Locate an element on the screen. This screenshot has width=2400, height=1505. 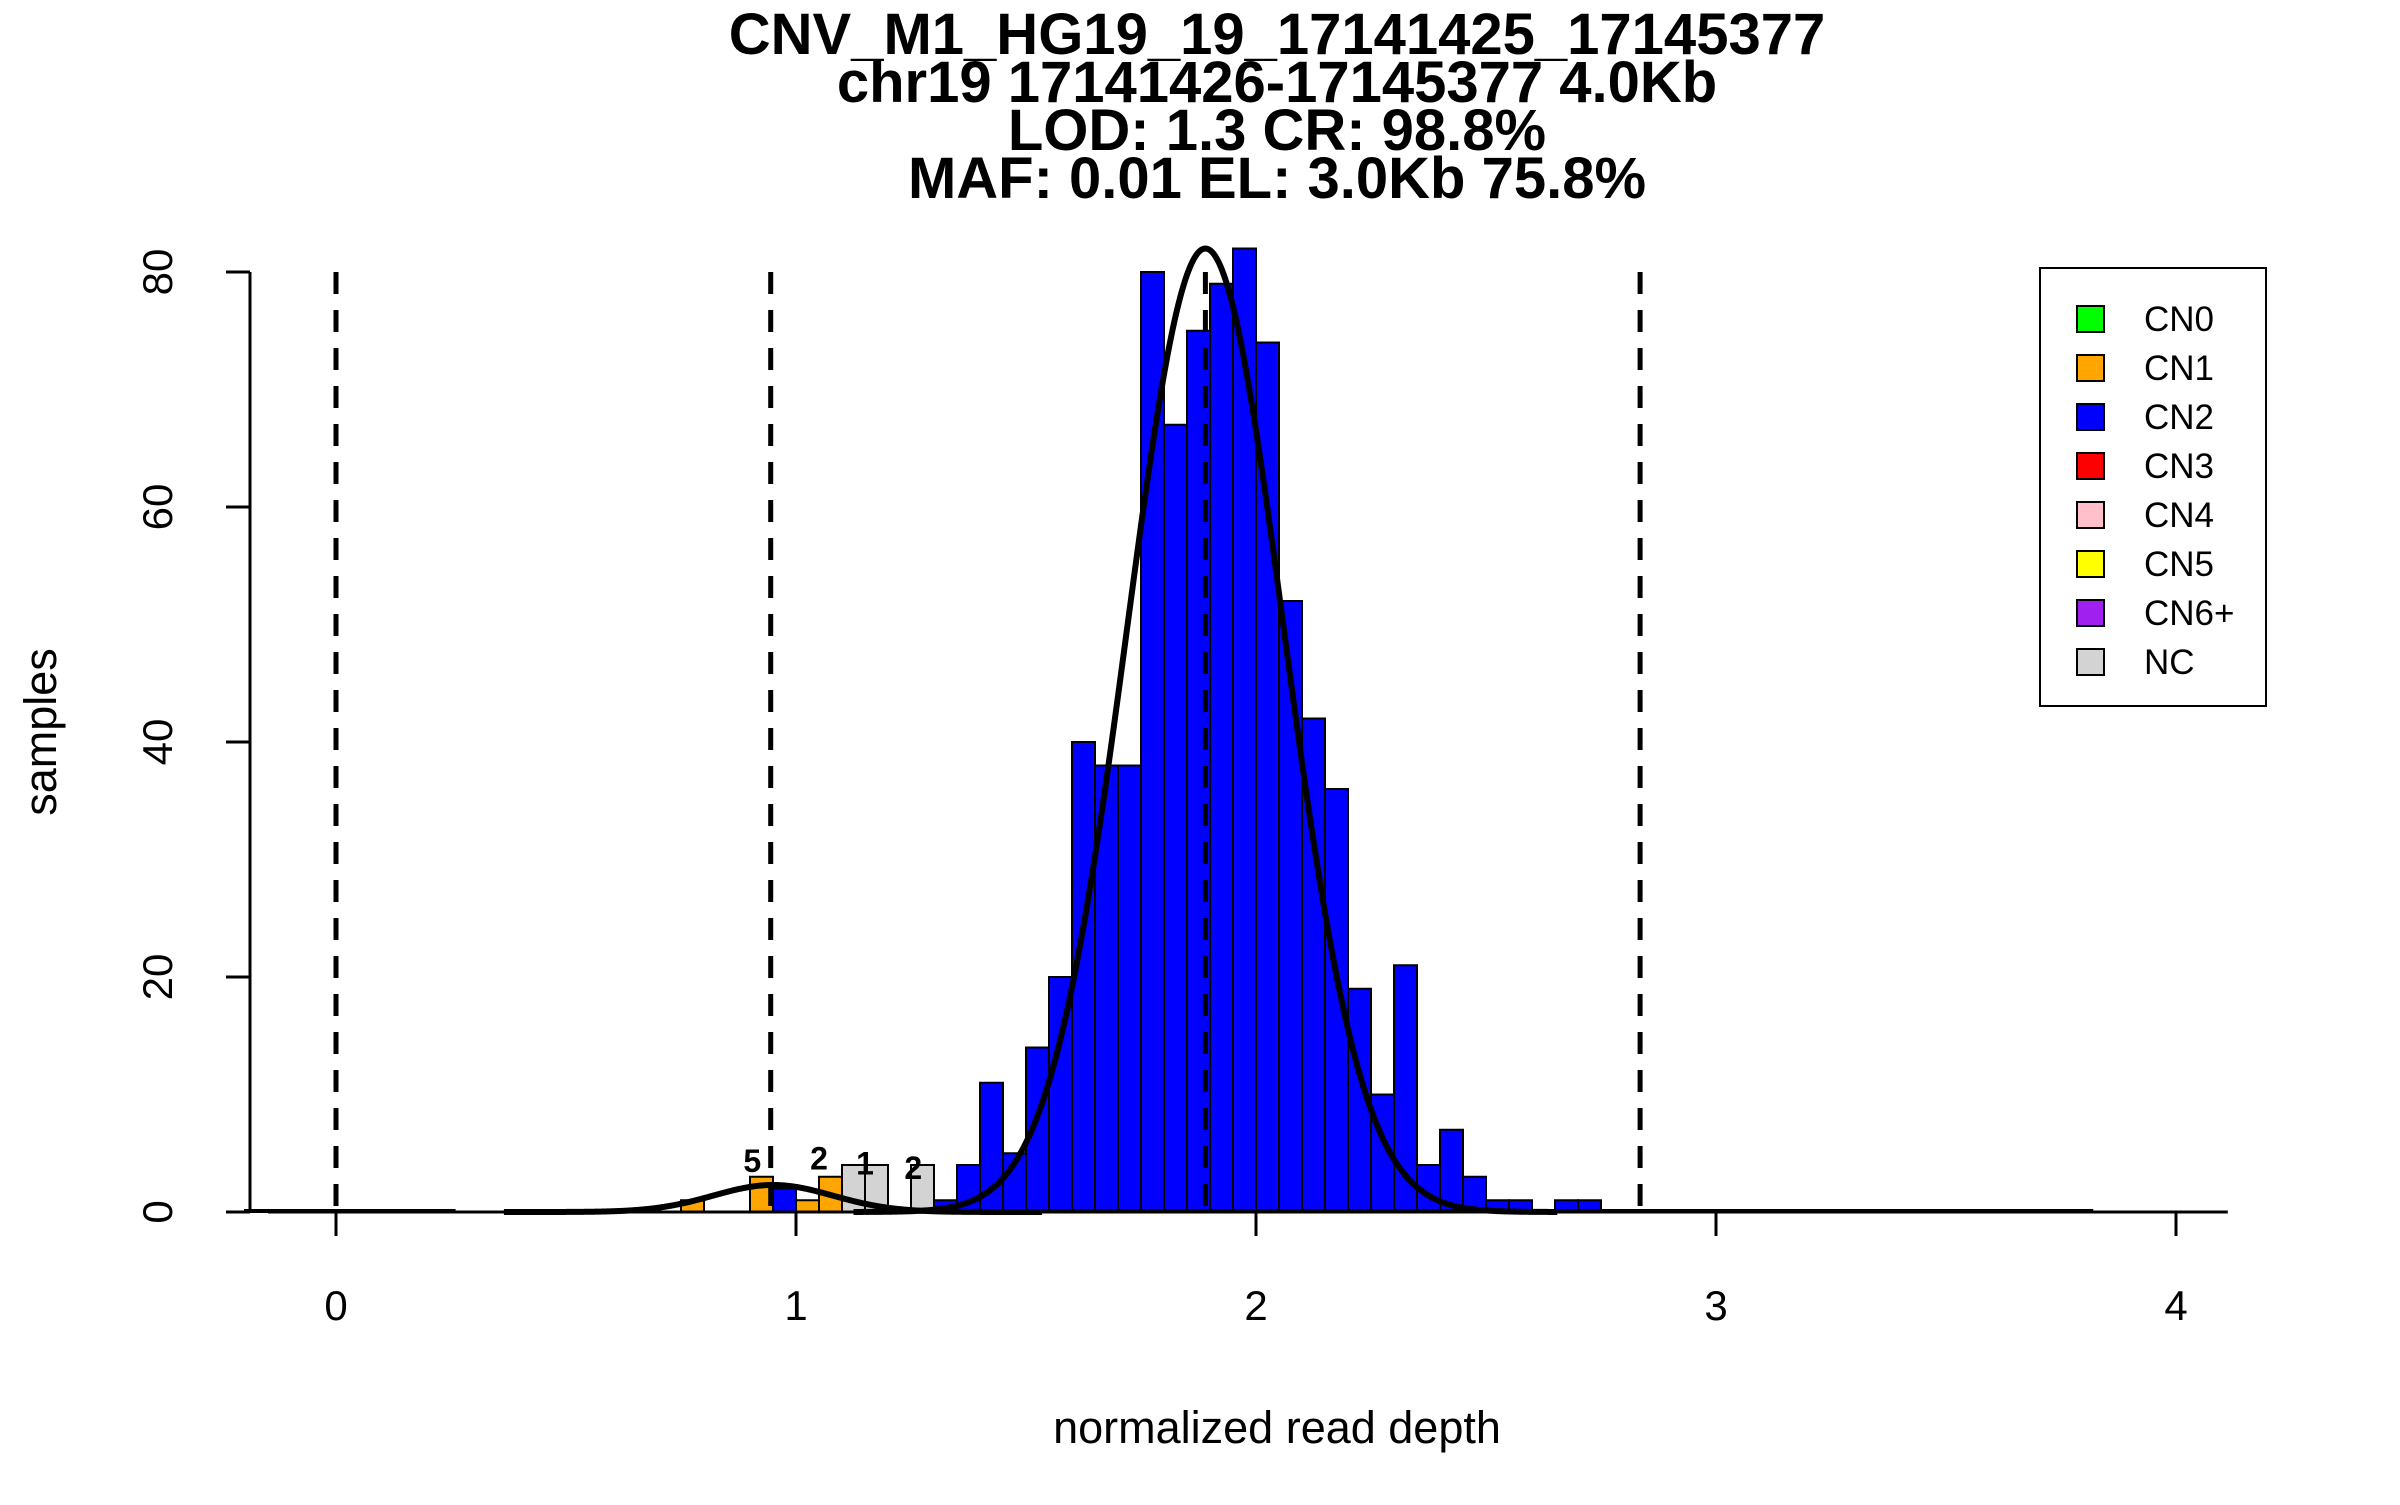
legend: CN0 CN1 CN2 CN3 CN4 CN5 CN6+ NC is located at coordinates (2153, 487).